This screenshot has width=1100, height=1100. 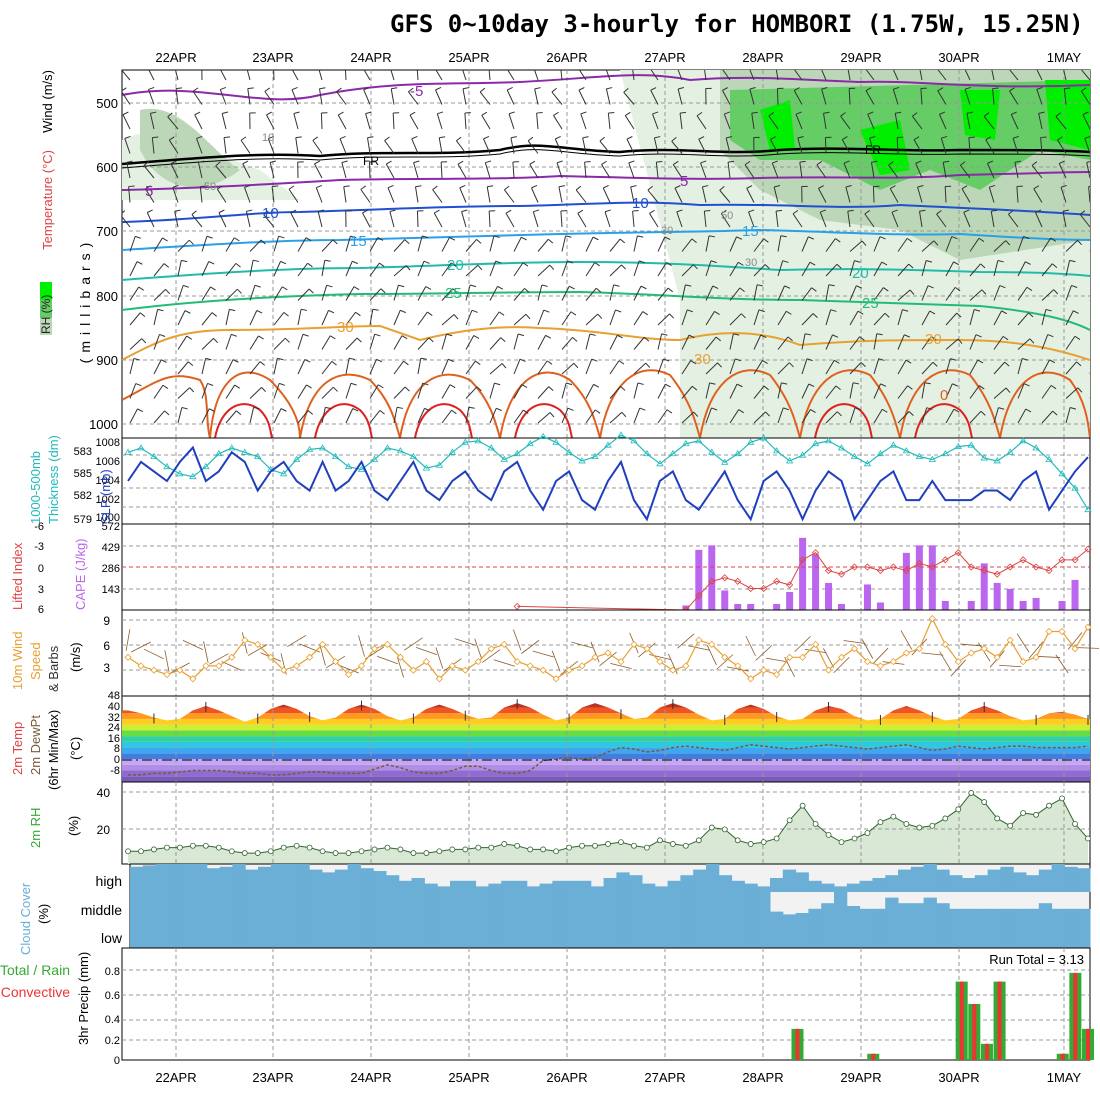 What do you see at coordinates (727, 216) in the screenshot?
I see `svg-text: 50` at bounding box center [727, 216].